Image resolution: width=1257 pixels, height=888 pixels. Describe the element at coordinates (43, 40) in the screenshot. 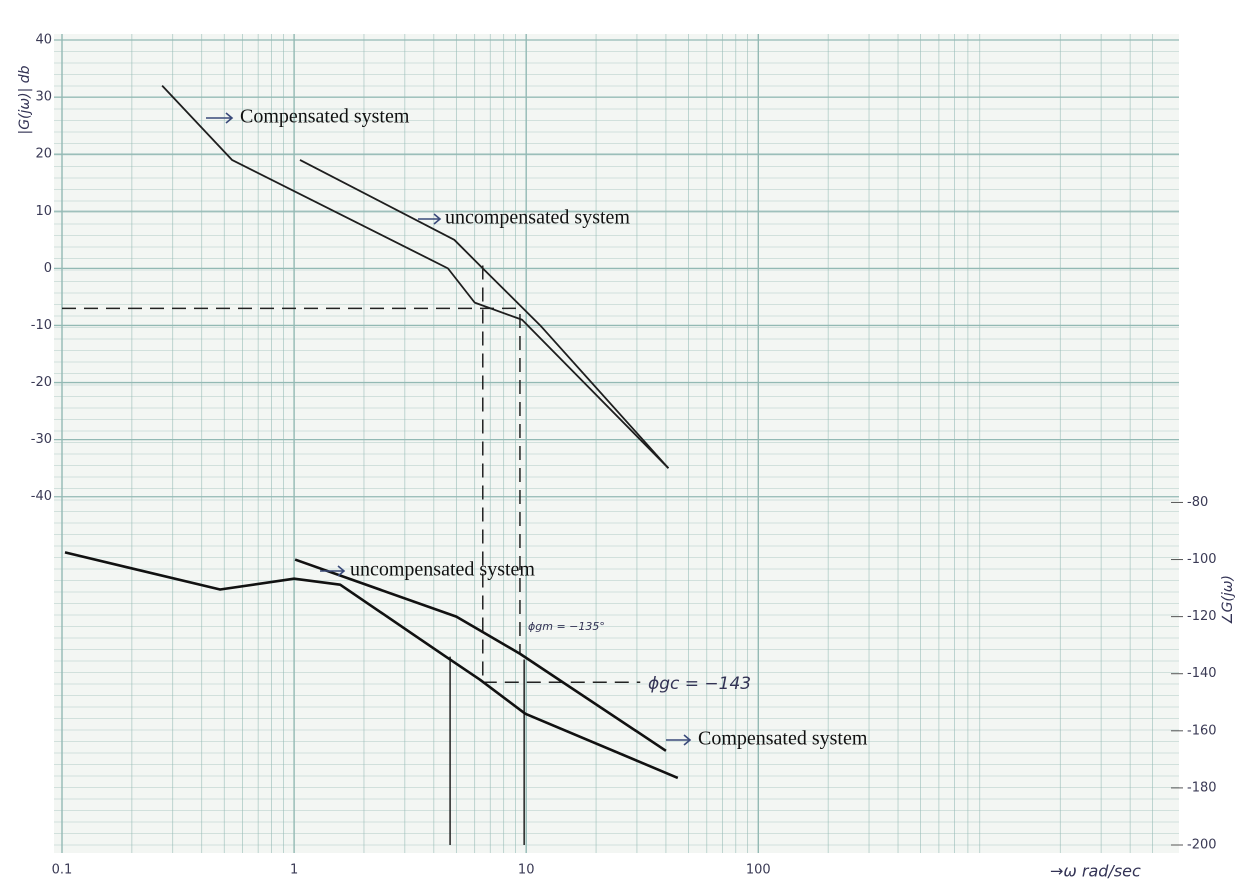

I see `y-tick-label: 40` at that location.